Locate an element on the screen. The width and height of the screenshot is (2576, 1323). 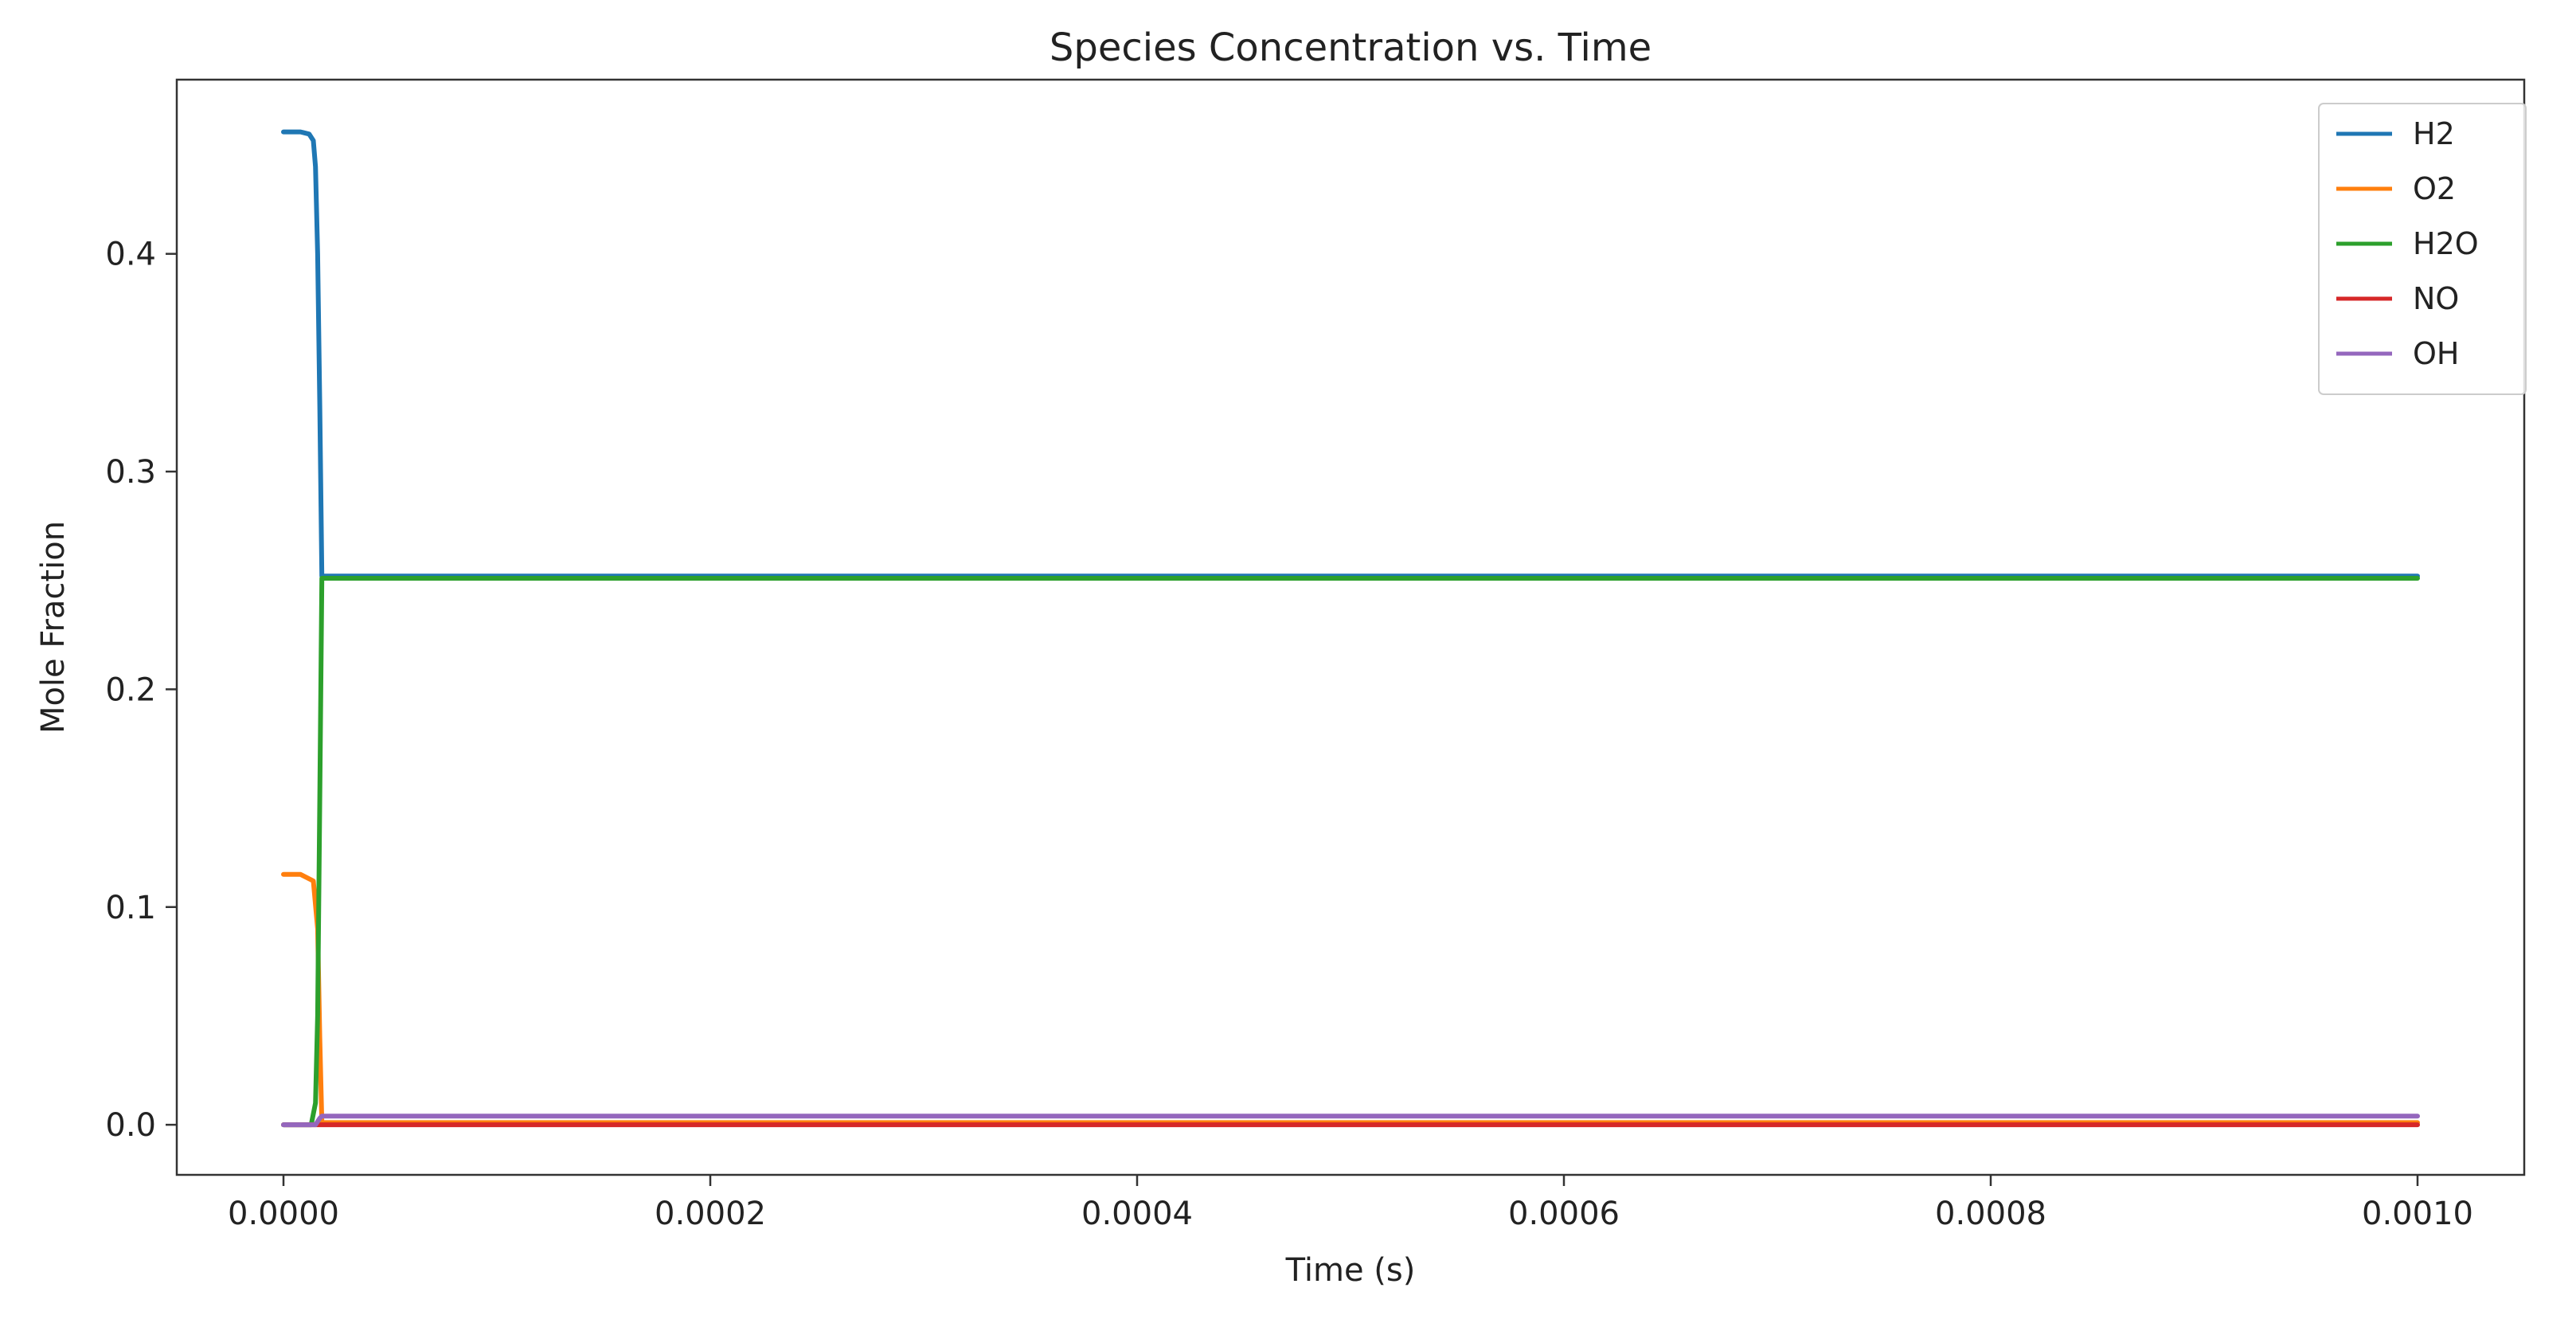
legend-entry-no: NO is located at coordinates (2436, 298).